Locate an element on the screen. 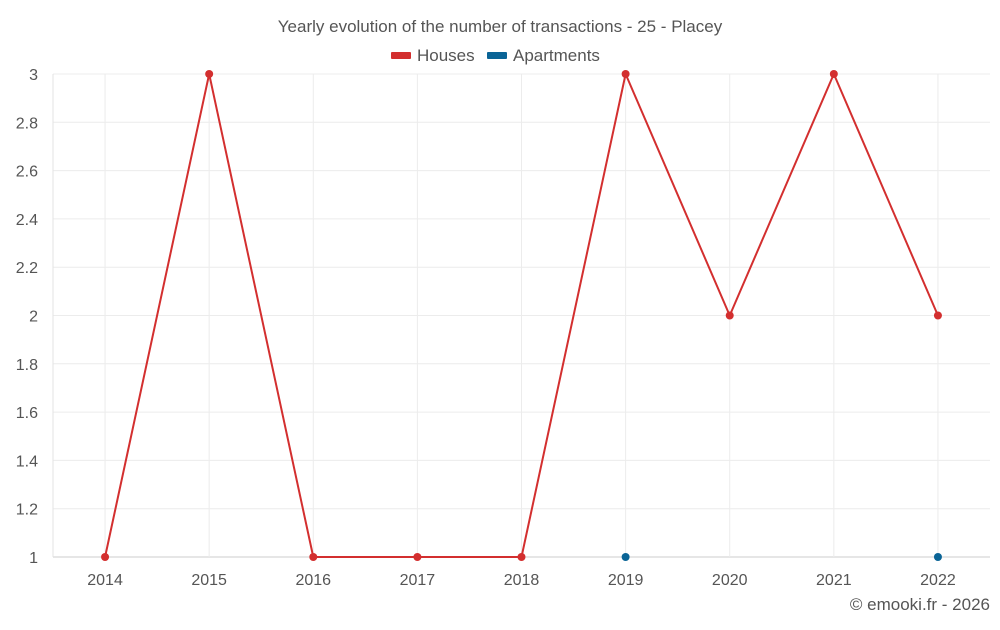 The width and height of the screenshot is (1000, 630). y-tick-label: 1.8 is located at coordinates (27, 365).